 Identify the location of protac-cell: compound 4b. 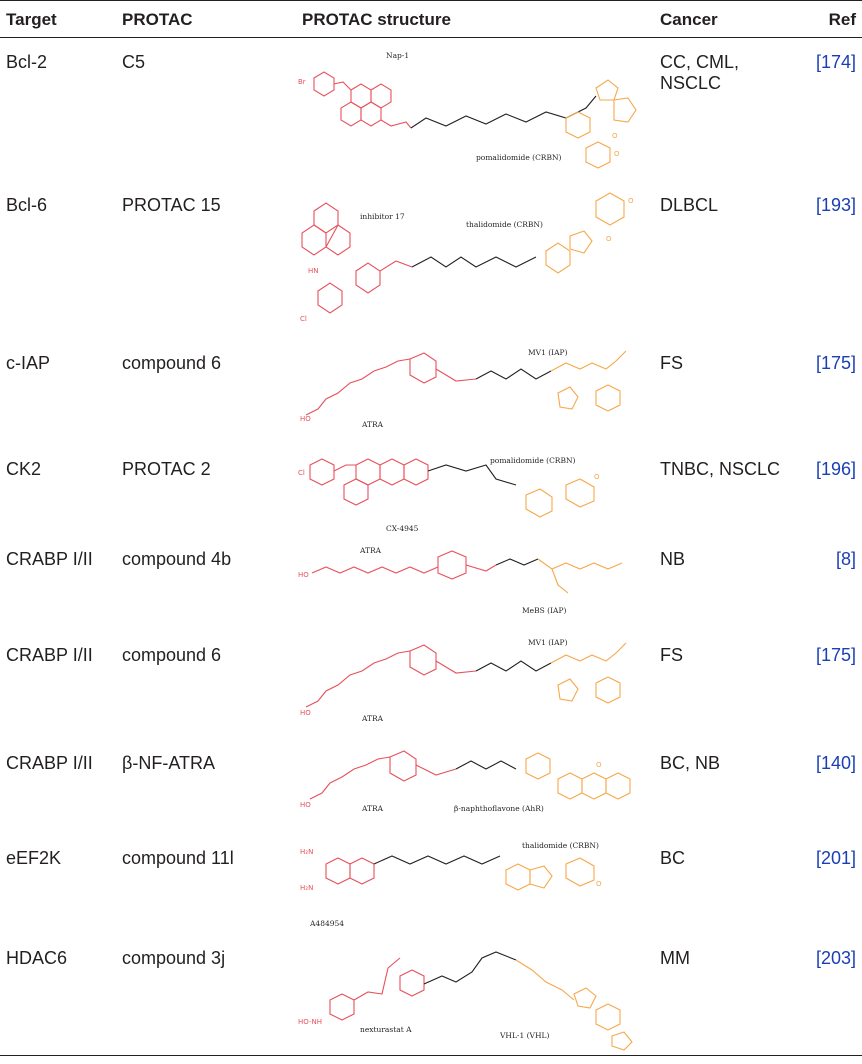
(177, 559).